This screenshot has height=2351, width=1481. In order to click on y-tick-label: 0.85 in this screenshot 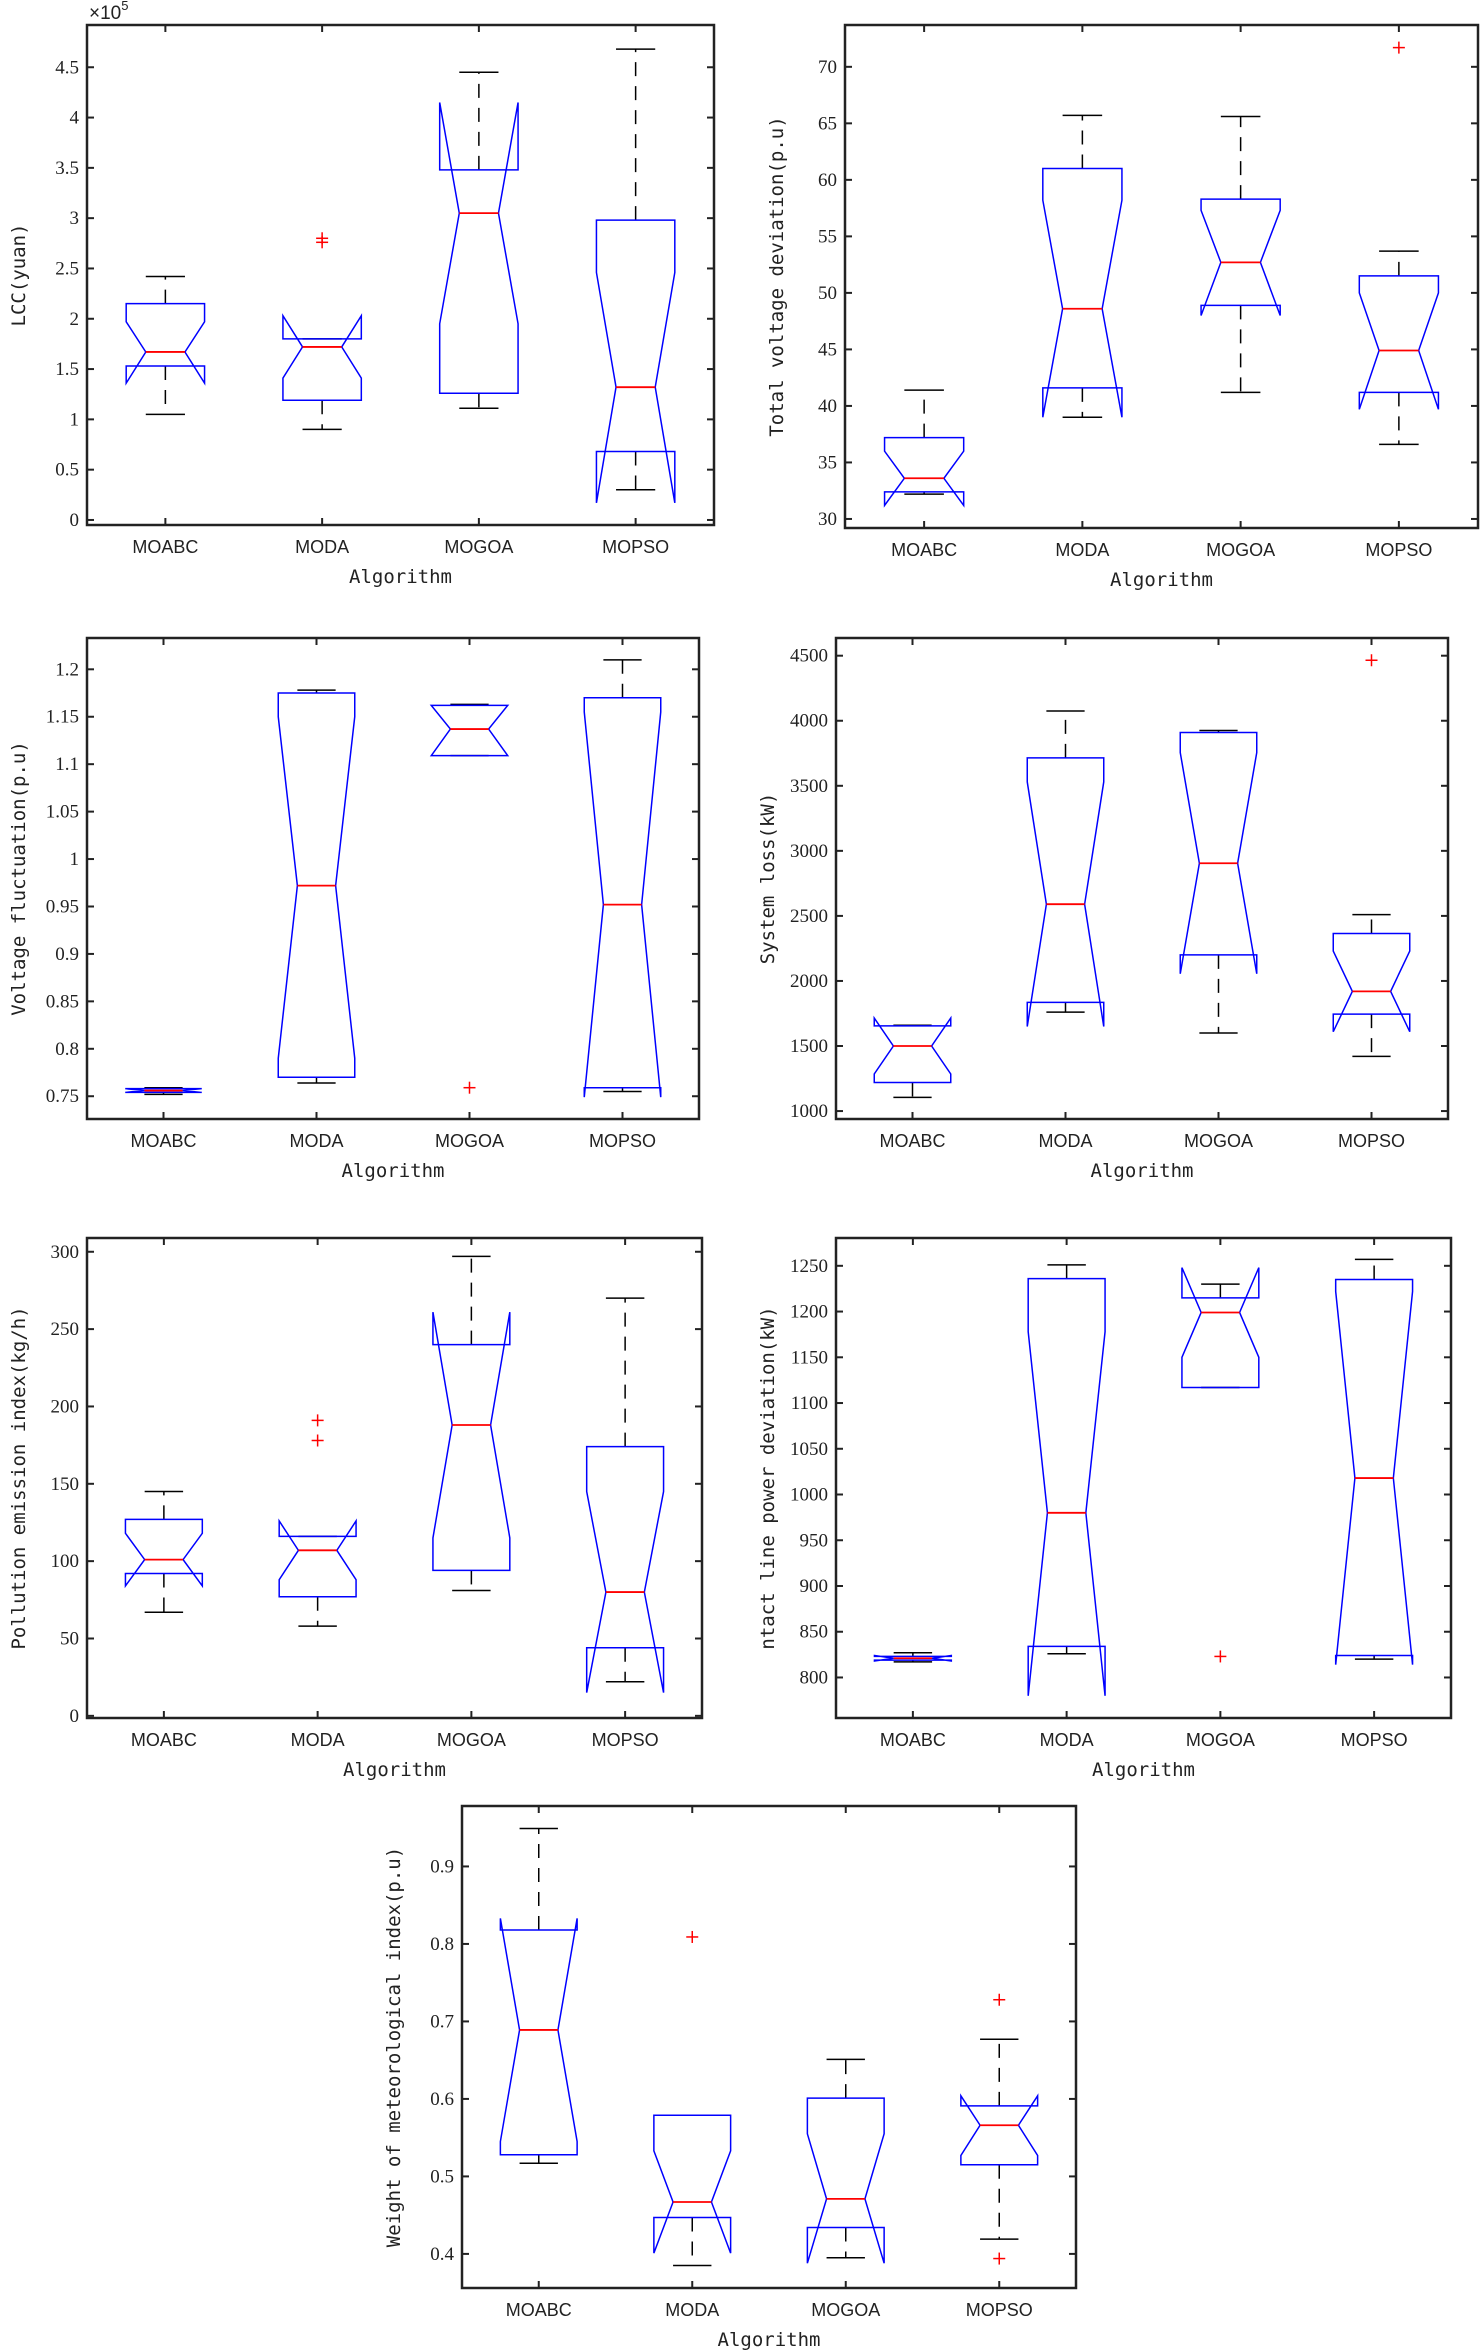, I will do `click(62, 1001)`.